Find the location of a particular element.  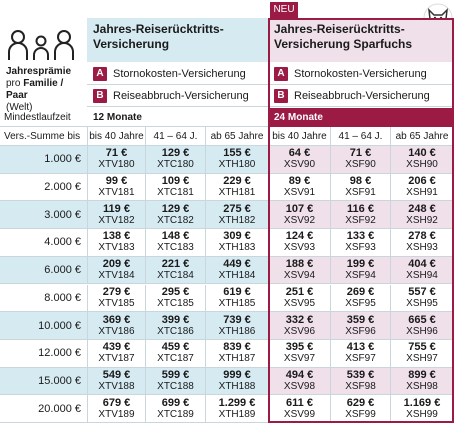

tariff-code: XTV186 is located at coordinates (116, 331).